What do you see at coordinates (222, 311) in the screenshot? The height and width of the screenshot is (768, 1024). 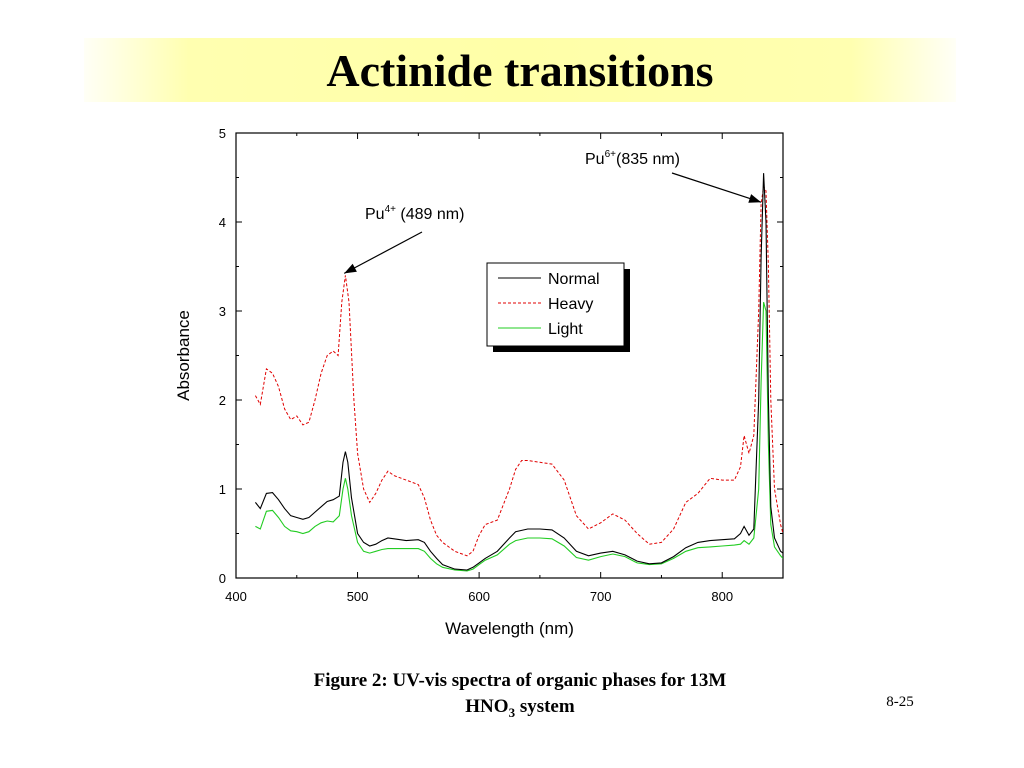 I see `y-tick-label: 3` at bounding box center [222, 311].